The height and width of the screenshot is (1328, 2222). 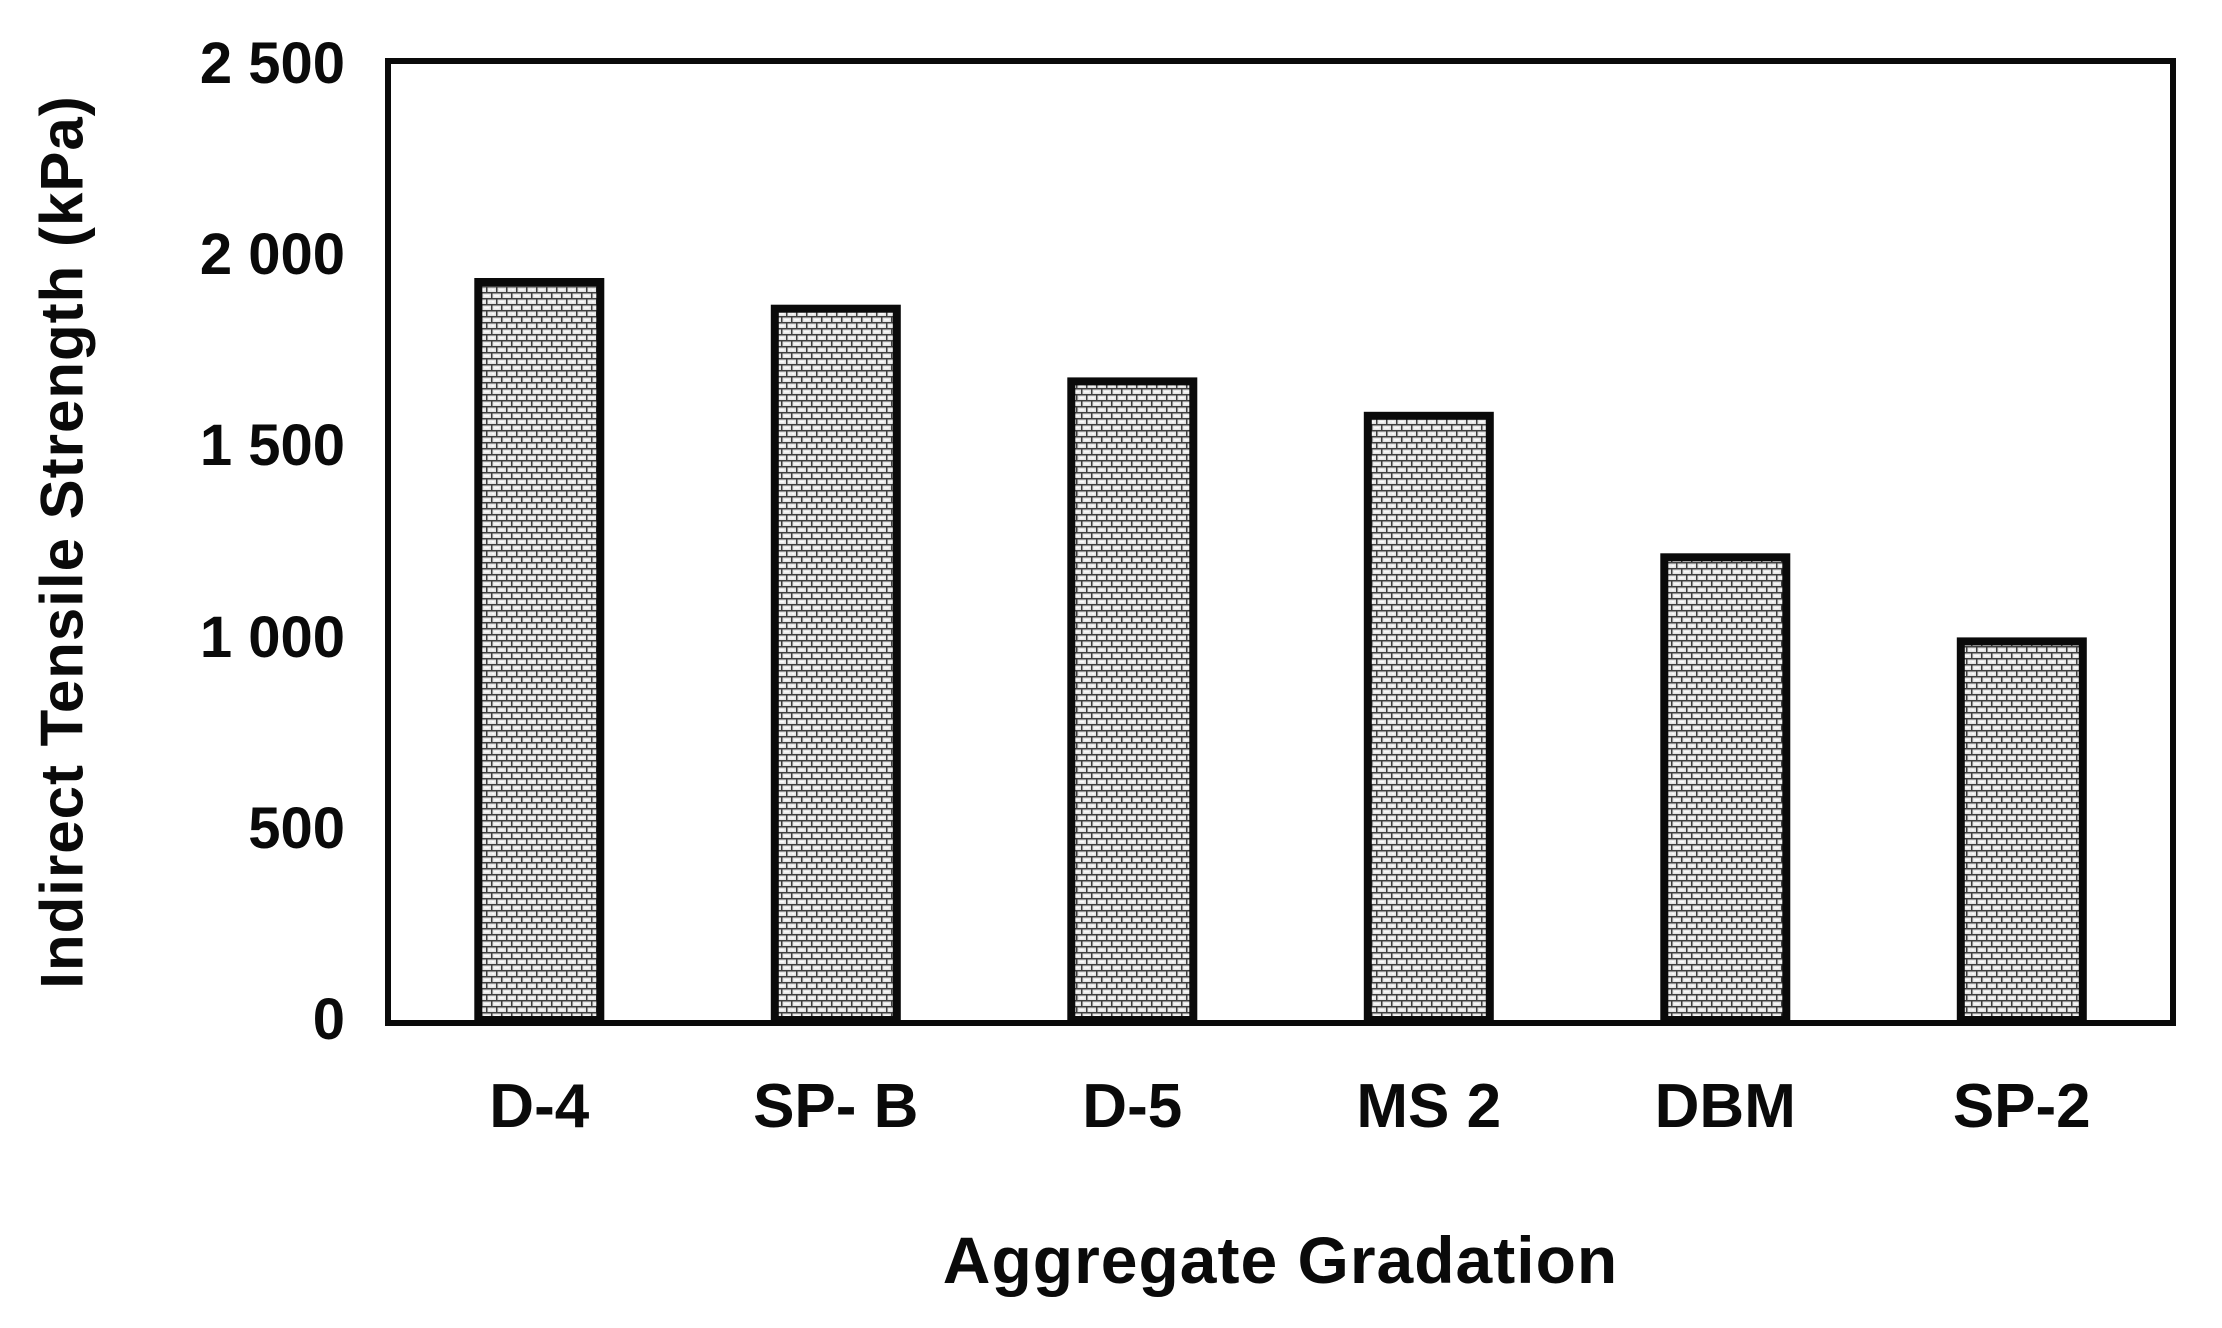 What do you see at coordinates (2021, 1106) in the screenshot?
I see `x-tick-label-sp-2: SP-2` at bounding box center [2021, 1106].